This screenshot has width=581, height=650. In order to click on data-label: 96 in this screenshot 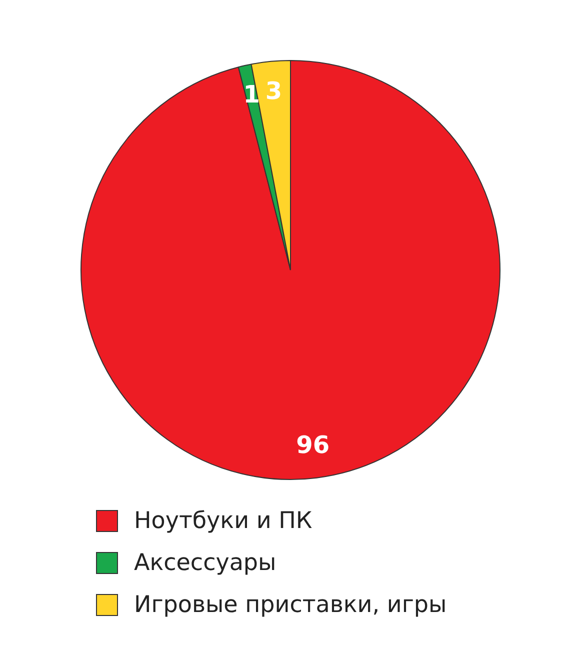, I will do `click(313, 444)`.